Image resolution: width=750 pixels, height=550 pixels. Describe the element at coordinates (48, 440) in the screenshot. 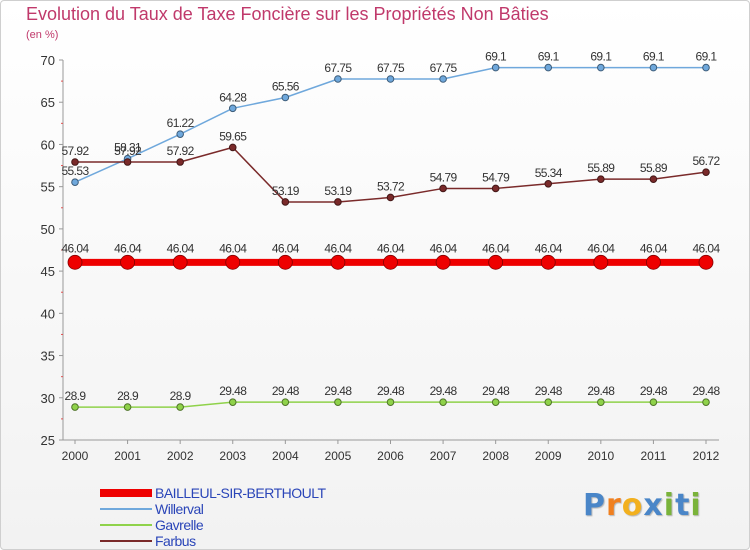

I see `y-tick-label: 25` at that location.